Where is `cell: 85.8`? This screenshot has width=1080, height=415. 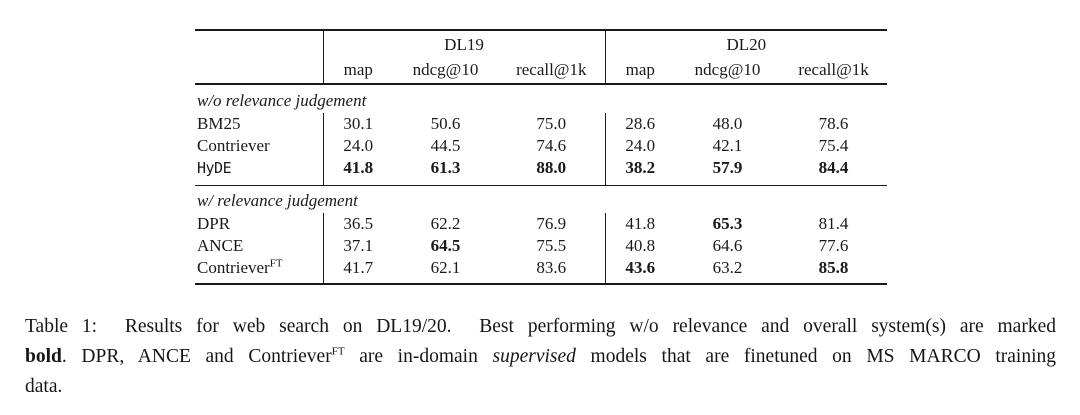 cell: 85.8 is located at coordinates (833, 267).